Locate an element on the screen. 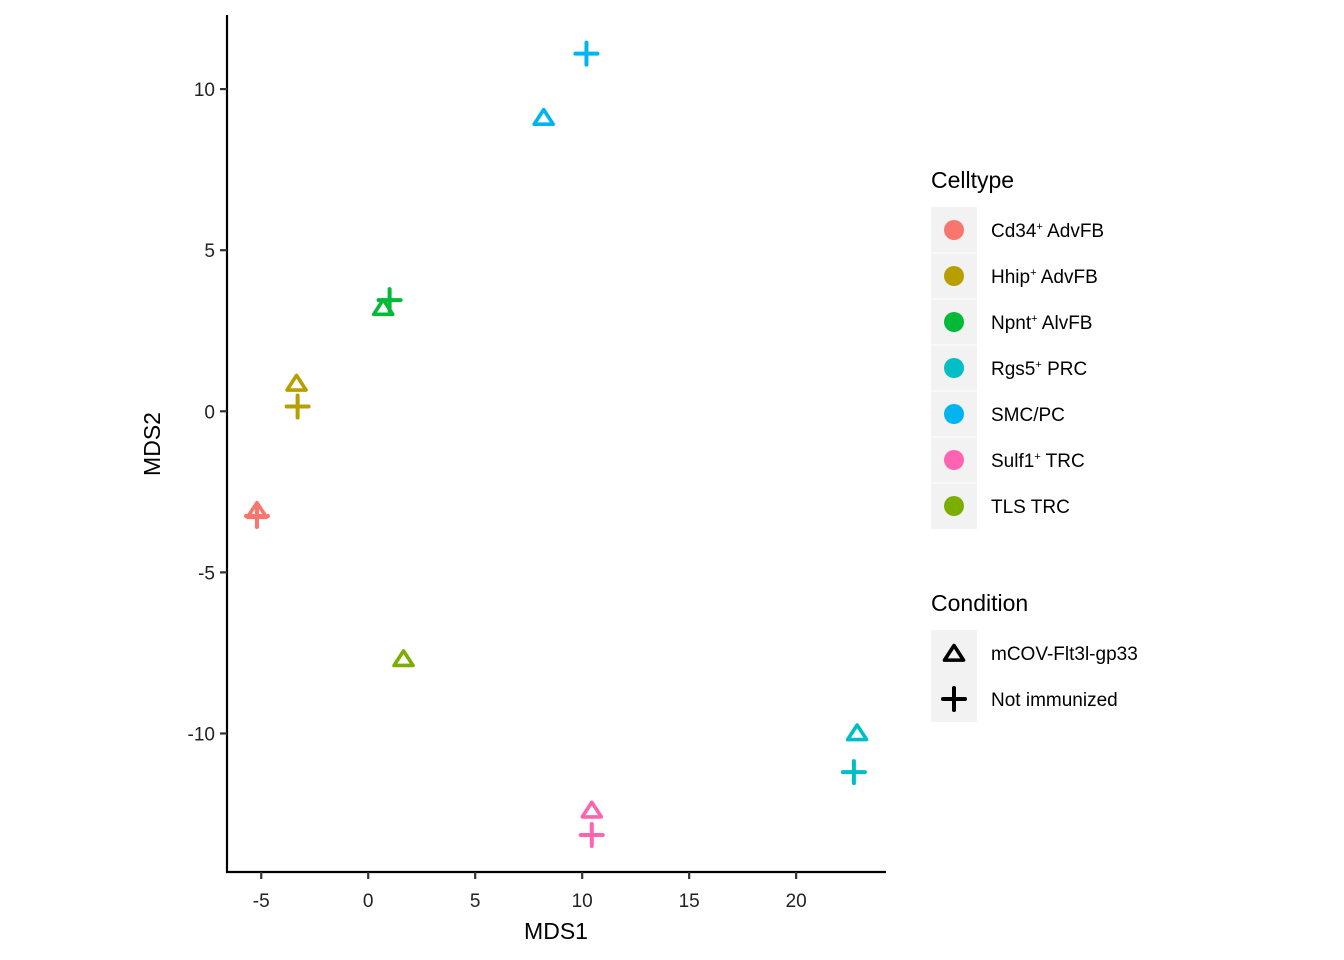 This screenshot has height=960, width=1344. y-axis-label: MDS2 is located at coordinates (152, 444).